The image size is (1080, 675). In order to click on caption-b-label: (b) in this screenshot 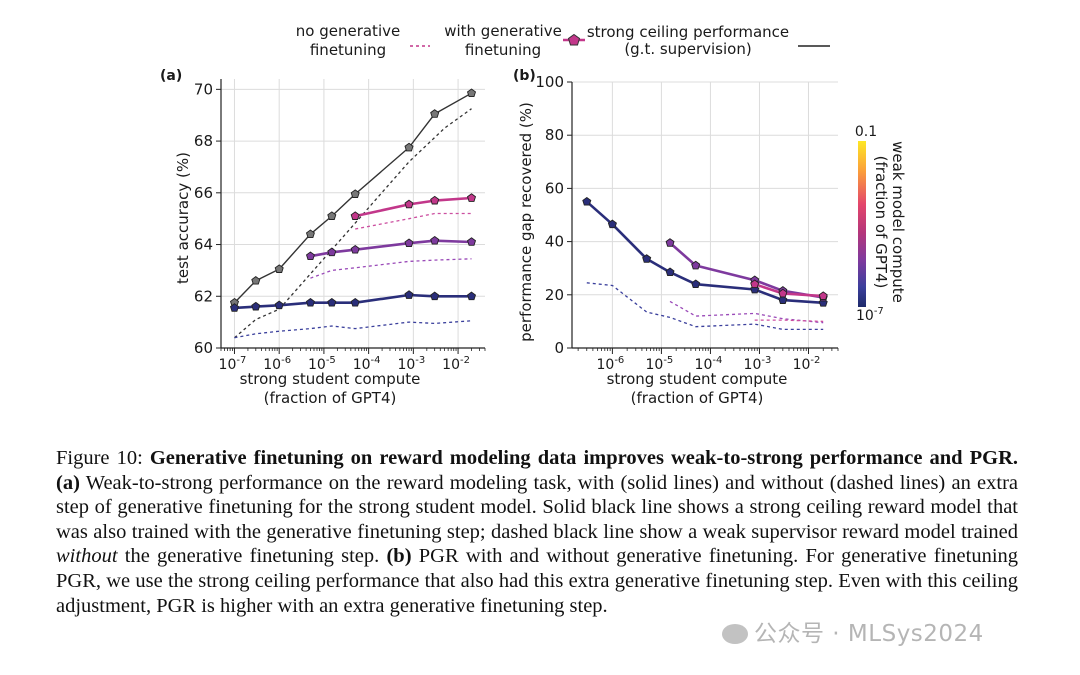, I will do `click(399, 556)`.